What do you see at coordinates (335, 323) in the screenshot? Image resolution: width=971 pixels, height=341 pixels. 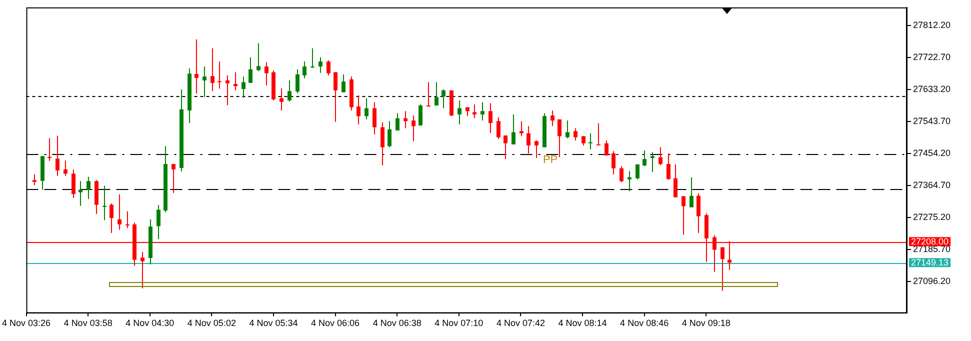 I see `x-tick-label: 4 Nov 06:06` at bounding box center [335, 323].